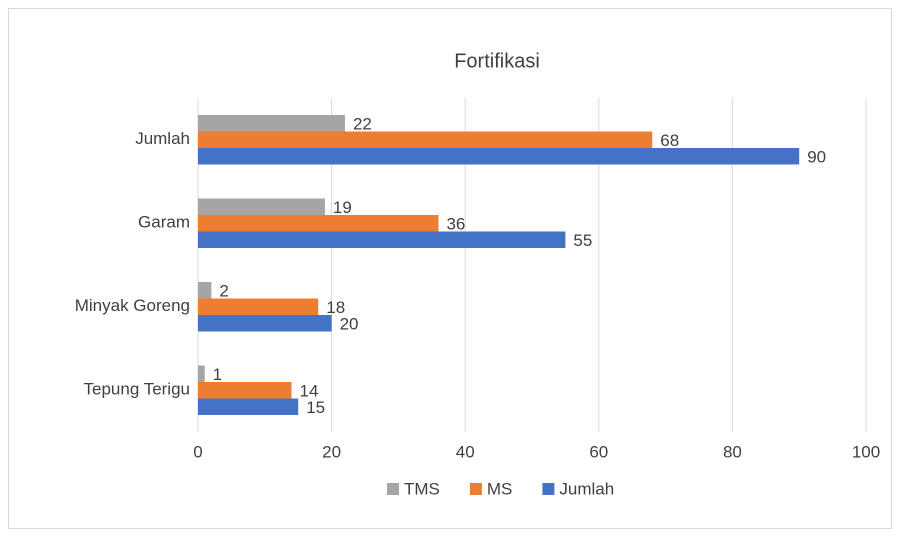  What do you see at coordinates (669, 140) in the screenshot?
I see `data-label: 68` at bounding box center [669, 140].